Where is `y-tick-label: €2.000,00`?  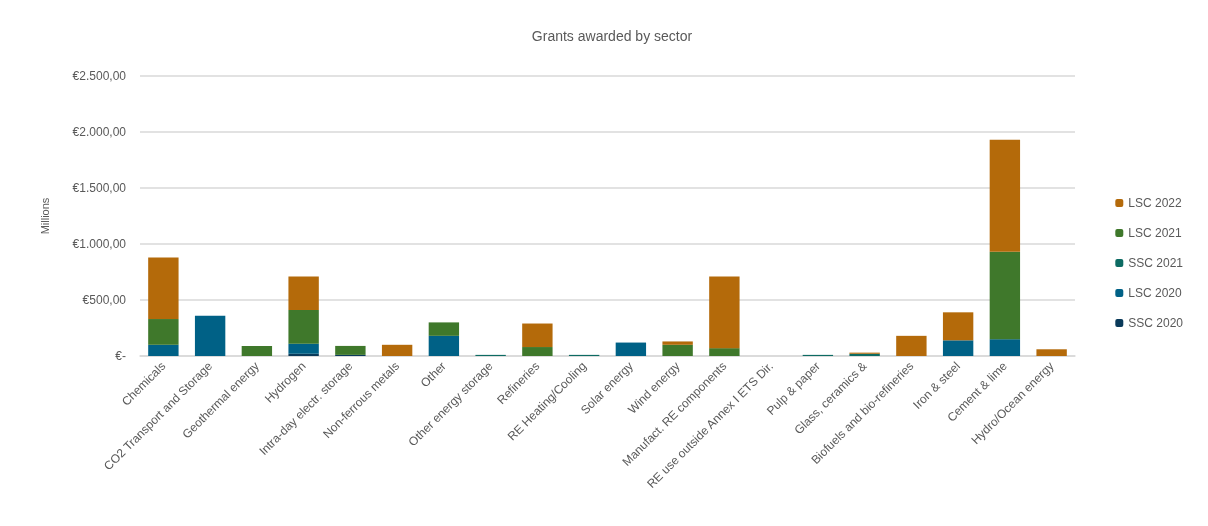 y-tick-label: €2.000,00 is located at coordinates (99, 132).